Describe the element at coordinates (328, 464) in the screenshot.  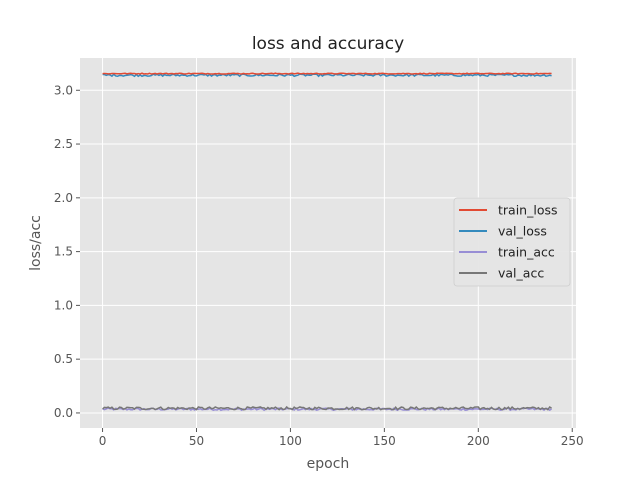
I see `x-axis-label: epoch` at that location.